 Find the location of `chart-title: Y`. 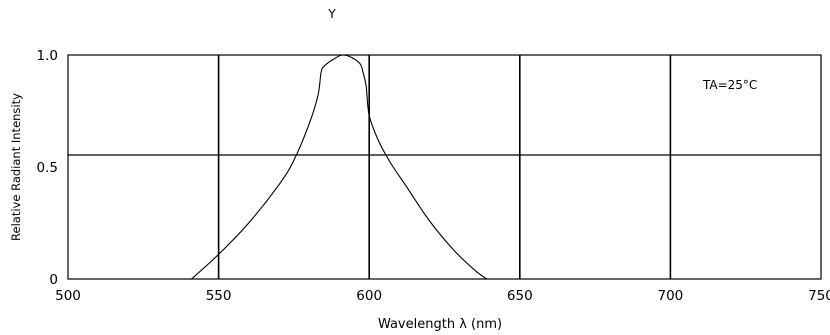

chart-title: Y is located at coordinates (331, 14).